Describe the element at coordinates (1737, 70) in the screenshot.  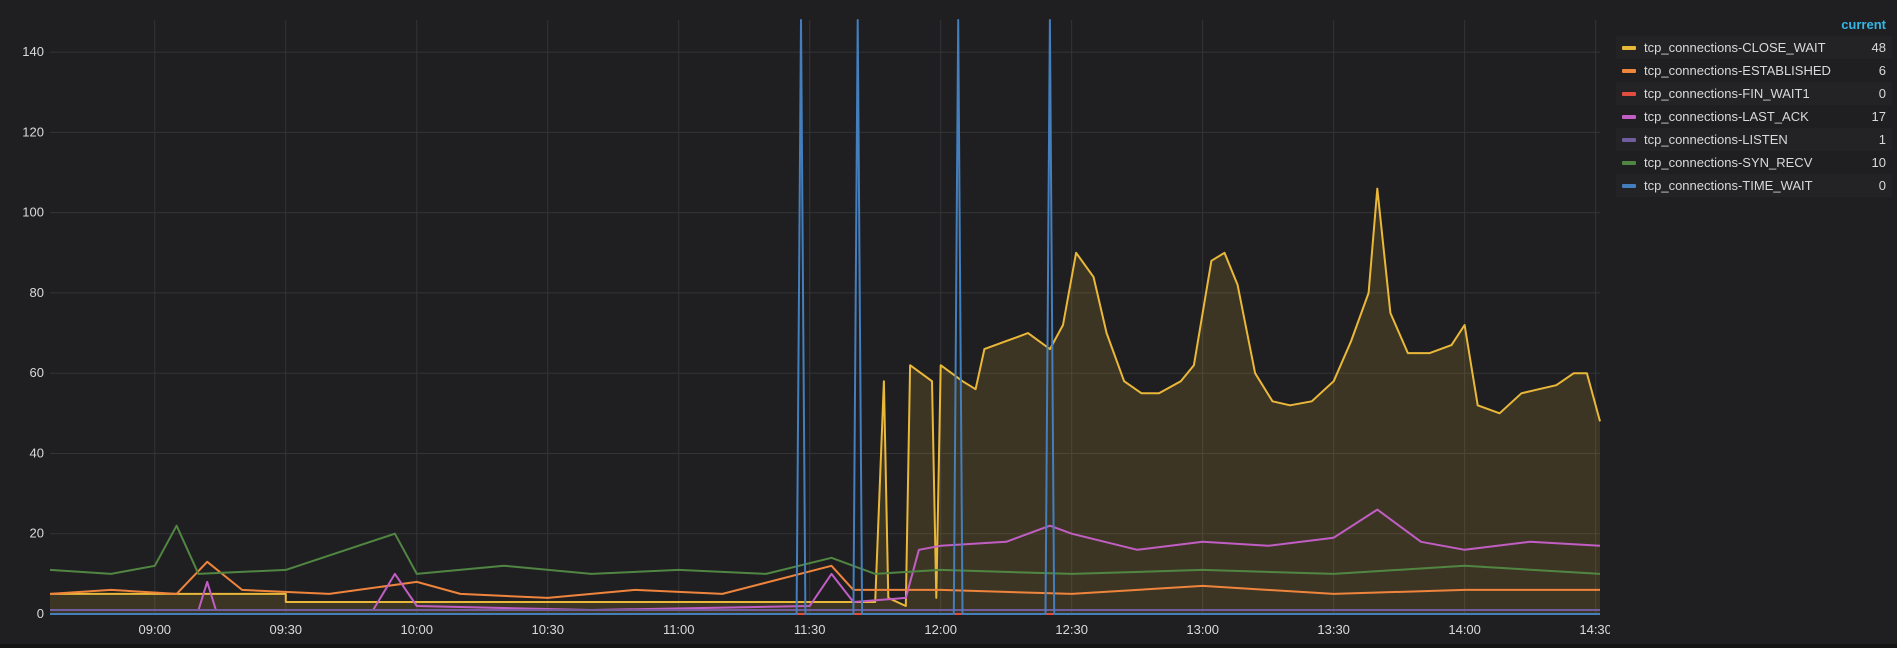
I see `legend-series-name: tcp_connections-ESTABLISHED` at that location.